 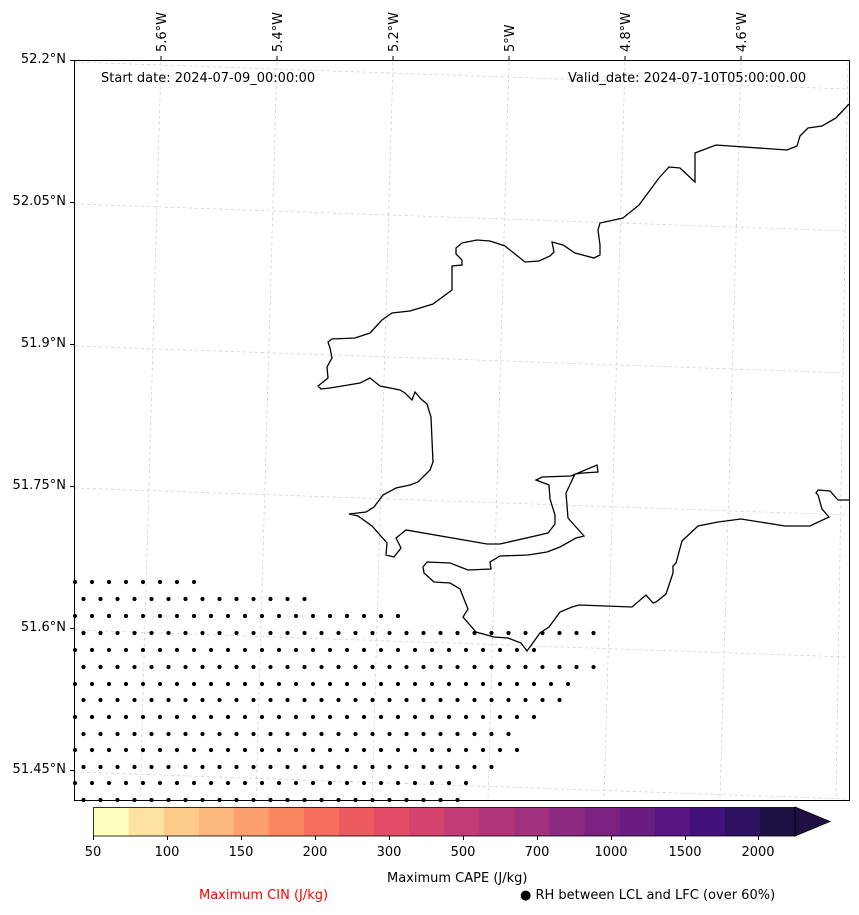 What do you see at coordinates (43, 59) in the screenshot?
I see `lat-label-52-2: 52.2°N` at bounding box center [43, 59].